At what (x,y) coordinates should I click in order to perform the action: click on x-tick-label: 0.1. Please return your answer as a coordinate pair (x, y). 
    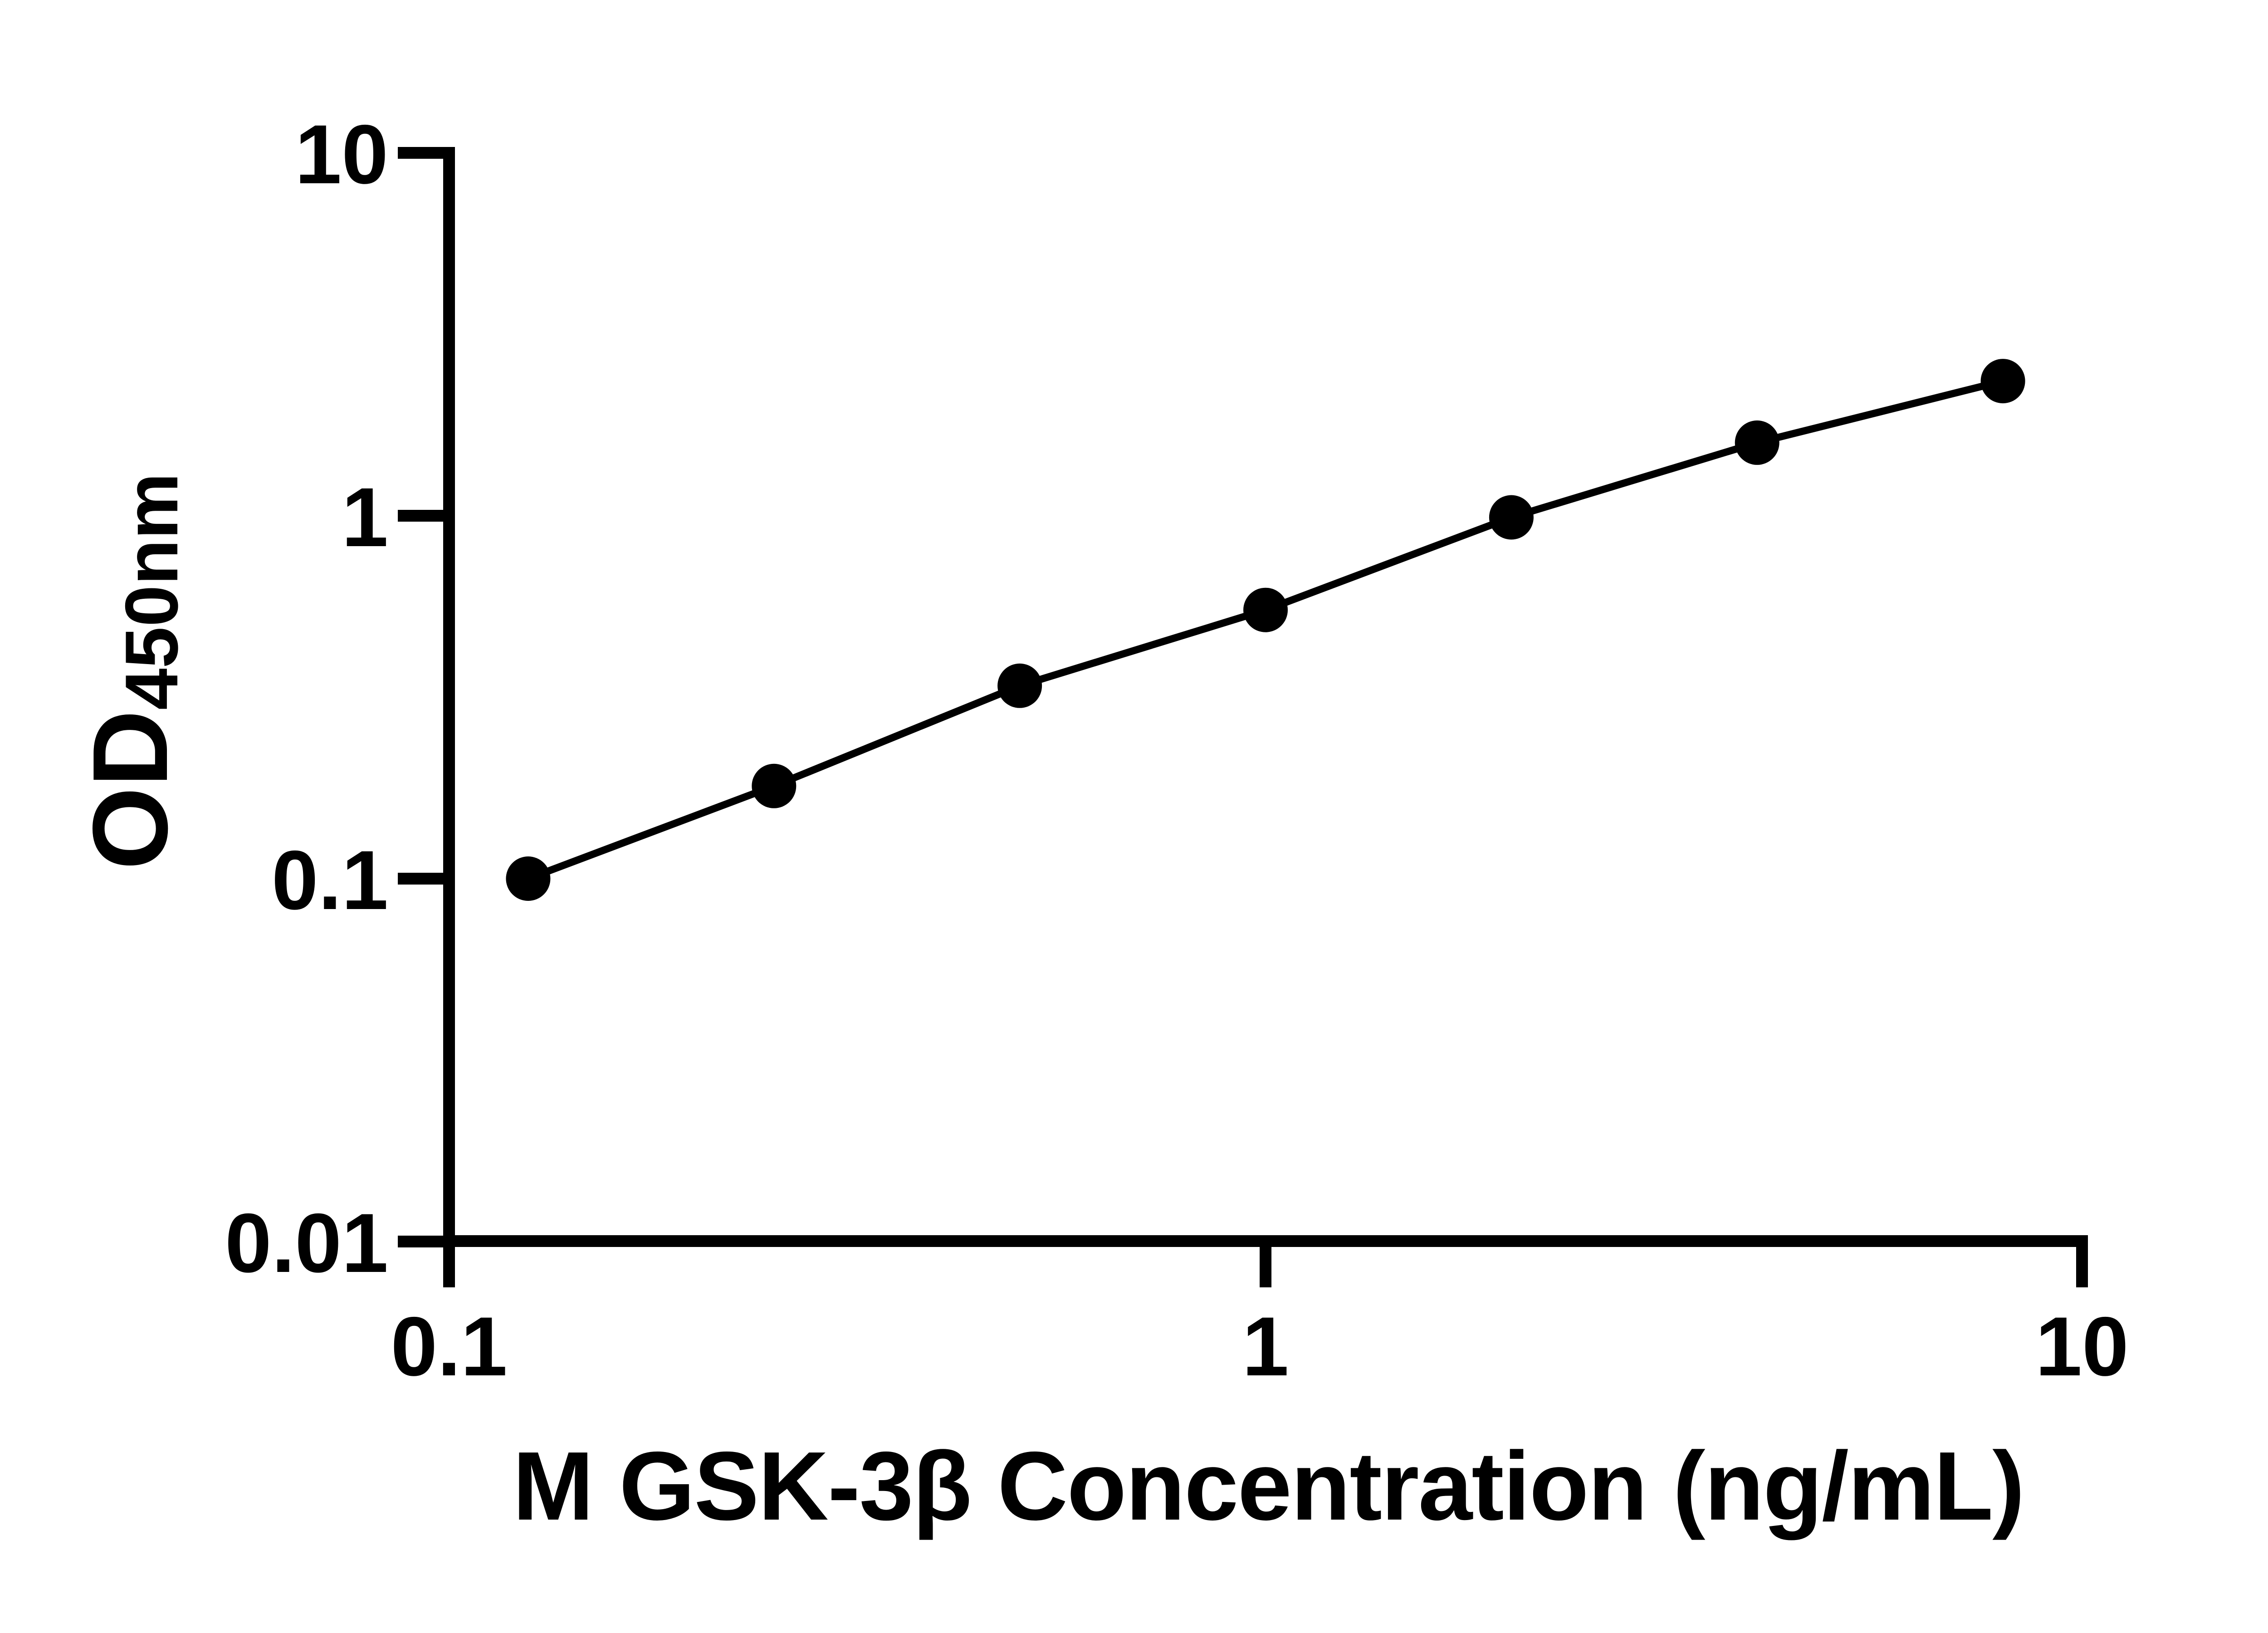
    Looking at the image, I should click on (449, 1346).